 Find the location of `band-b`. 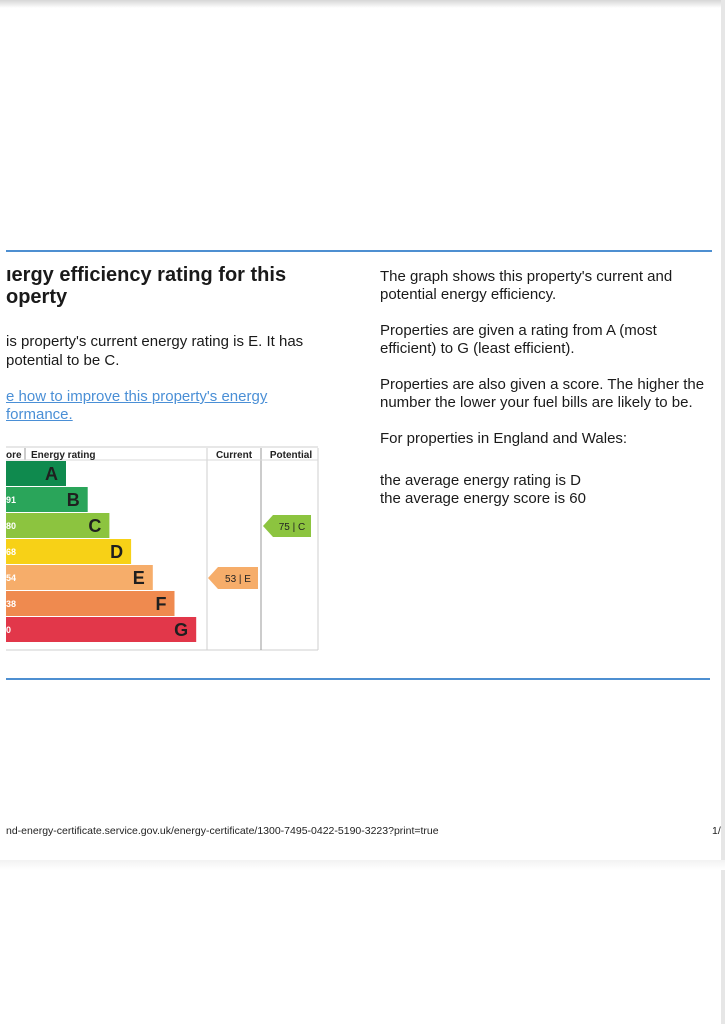

band-b is located at coordinates (47, 499).